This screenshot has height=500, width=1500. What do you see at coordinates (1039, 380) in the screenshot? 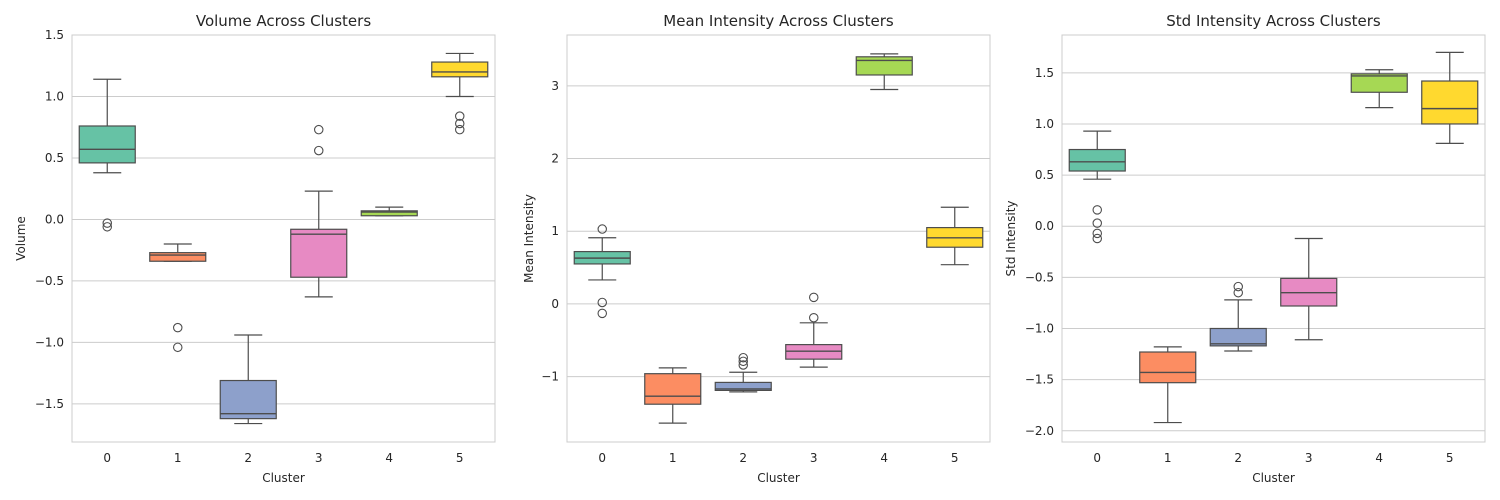
I see `y-tick-label: −1.5` at bounding box center [1039, 380].